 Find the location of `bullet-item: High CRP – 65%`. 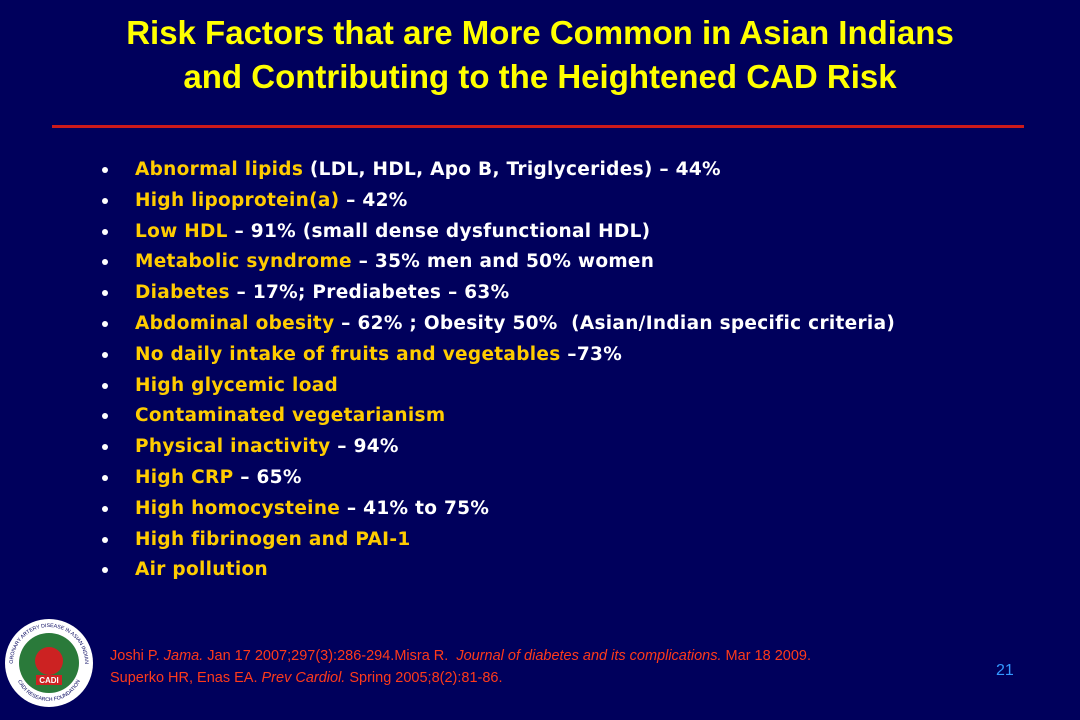

bullet-item: High CRP – 65% is located at coordinates (497, 478).